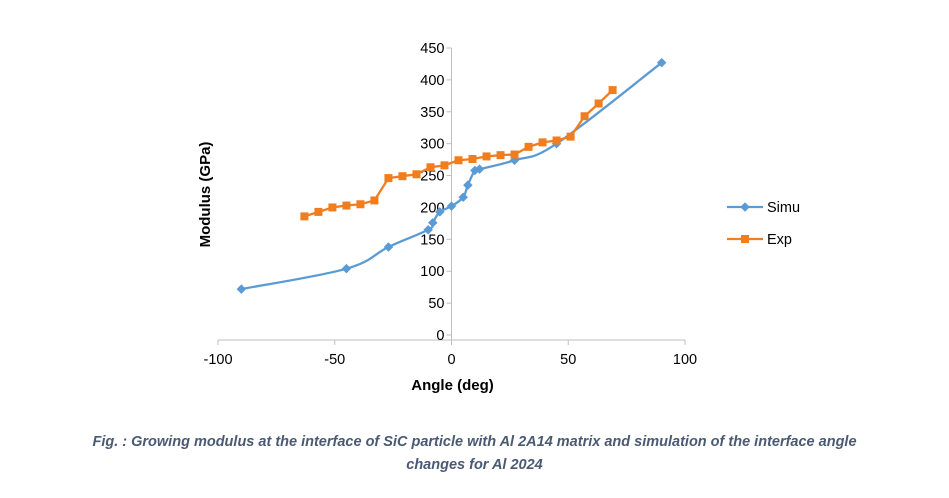 The height and width of the screenshot is (498, 949). Describe the element at coordinates (436, 304) in the screenshot. I see `y-tick-label: 50` at that location.